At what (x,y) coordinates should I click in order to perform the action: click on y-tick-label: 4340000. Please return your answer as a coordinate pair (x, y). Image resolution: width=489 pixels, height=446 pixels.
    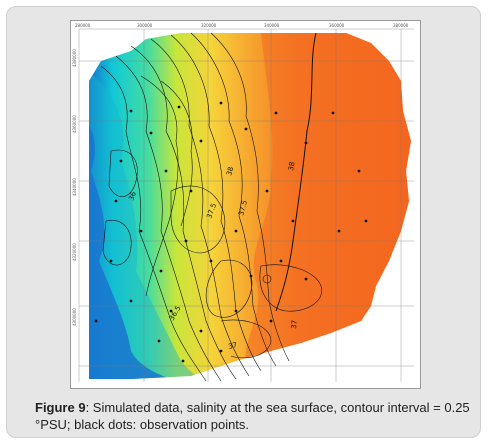
    Looking at the image, I should click on (74, 187).